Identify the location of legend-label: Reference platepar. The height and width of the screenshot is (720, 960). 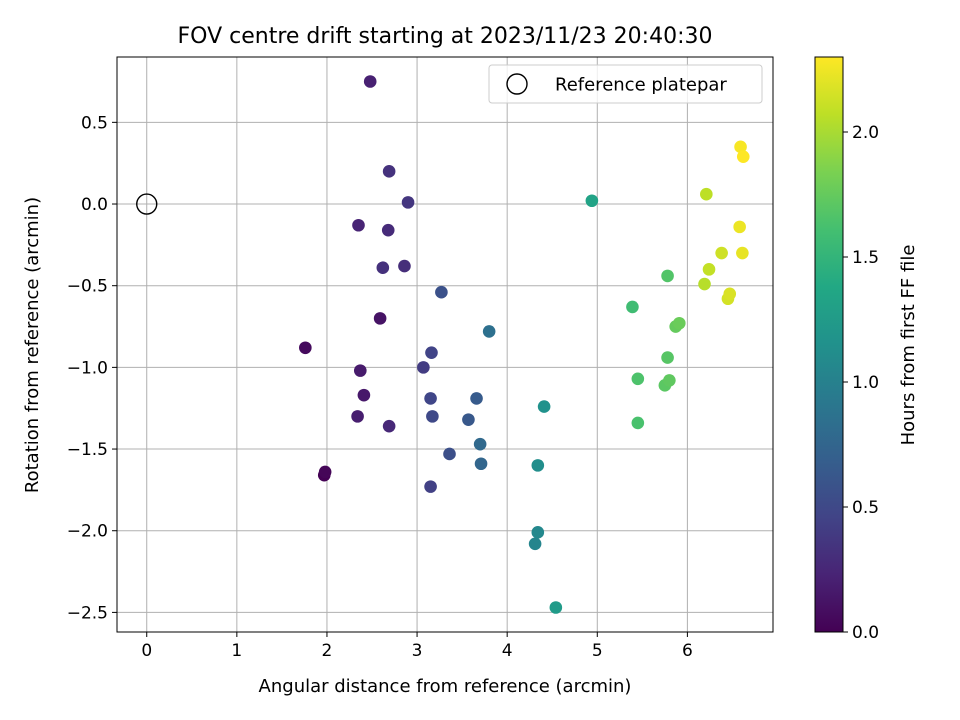
(641, 85).